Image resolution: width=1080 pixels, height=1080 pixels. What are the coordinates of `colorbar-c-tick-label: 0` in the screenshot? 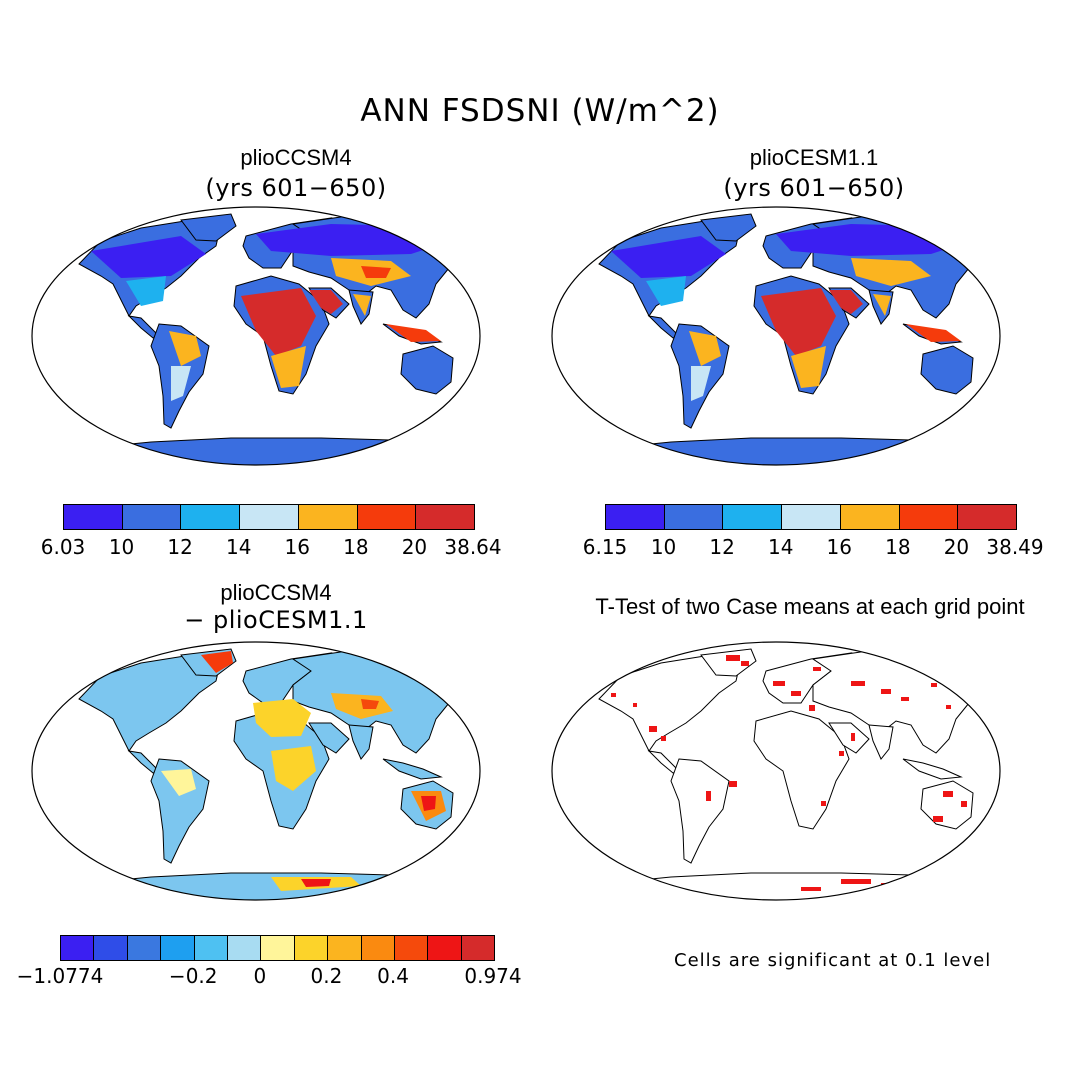 It's located at (260, 976).